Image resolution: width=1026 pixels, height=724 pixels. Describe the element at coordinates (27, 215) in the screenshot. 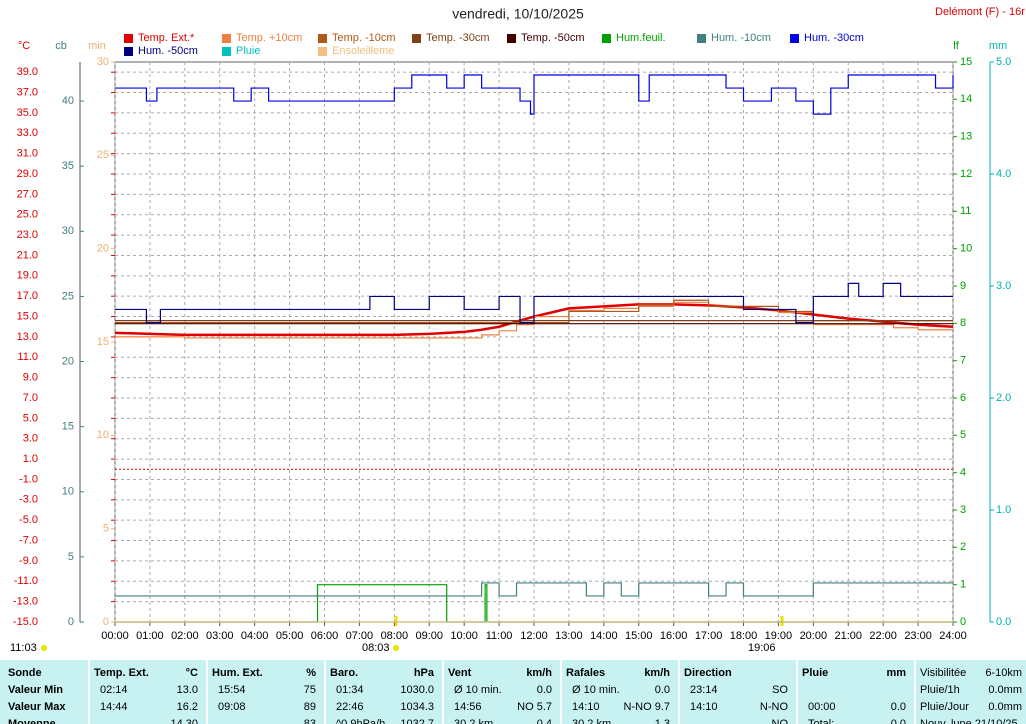

I see `y-tick-label: 25.0` at that location.